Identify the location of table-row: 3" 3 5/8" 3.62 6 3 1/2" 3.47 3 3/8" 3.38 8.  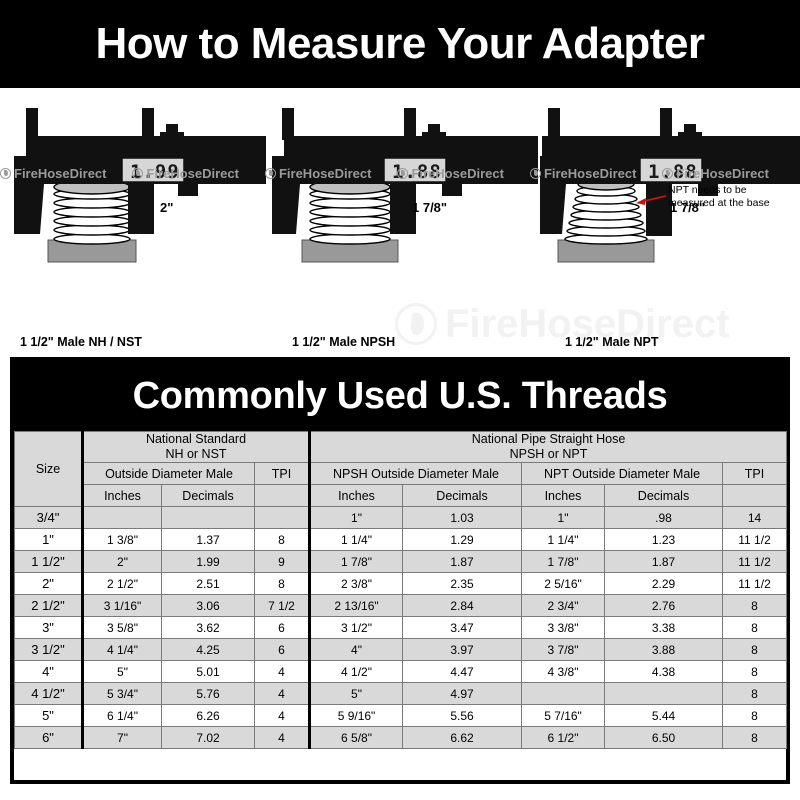
(401, 627).